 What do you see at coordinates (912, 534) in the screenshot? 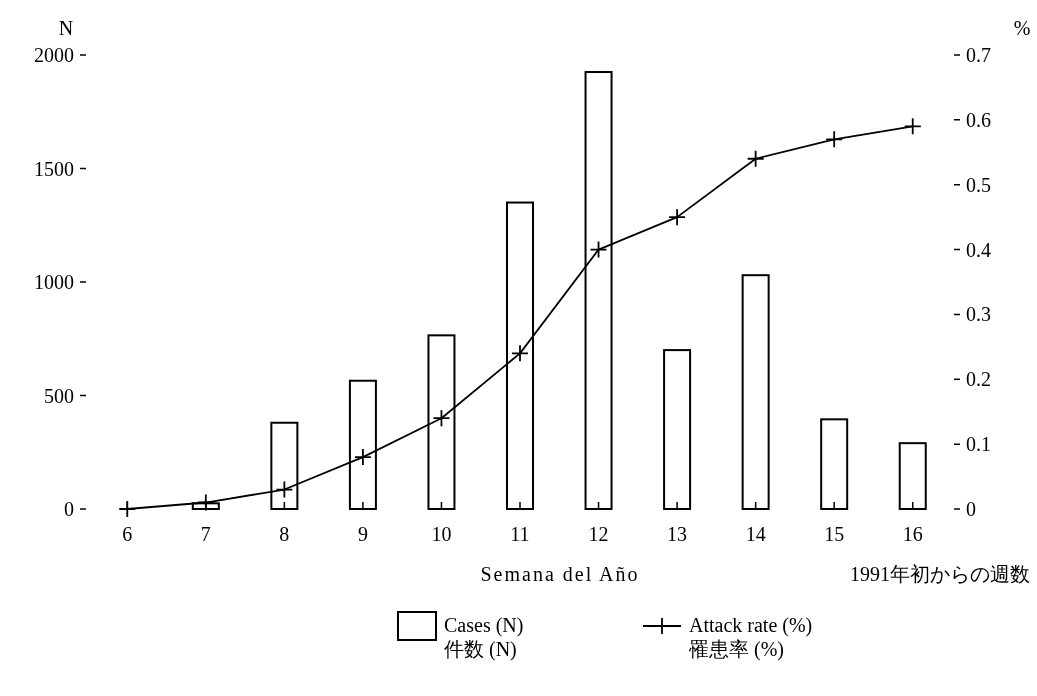
I see `x-tick-label: 16` at bounding box center [912, 534].